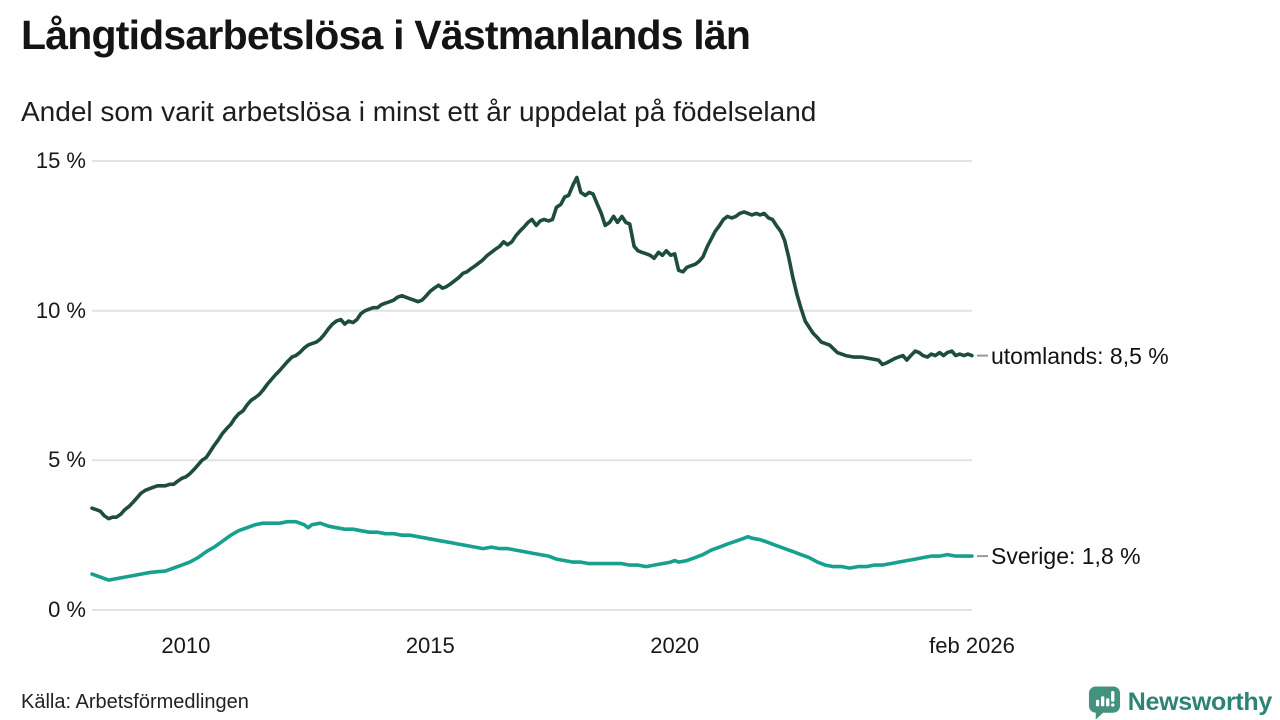 The height and width of the screenshot is (720, 1280). Describe the element at coordinates (1105, 699) in the screenshot. I see `bar-chart-glyph` at that location.